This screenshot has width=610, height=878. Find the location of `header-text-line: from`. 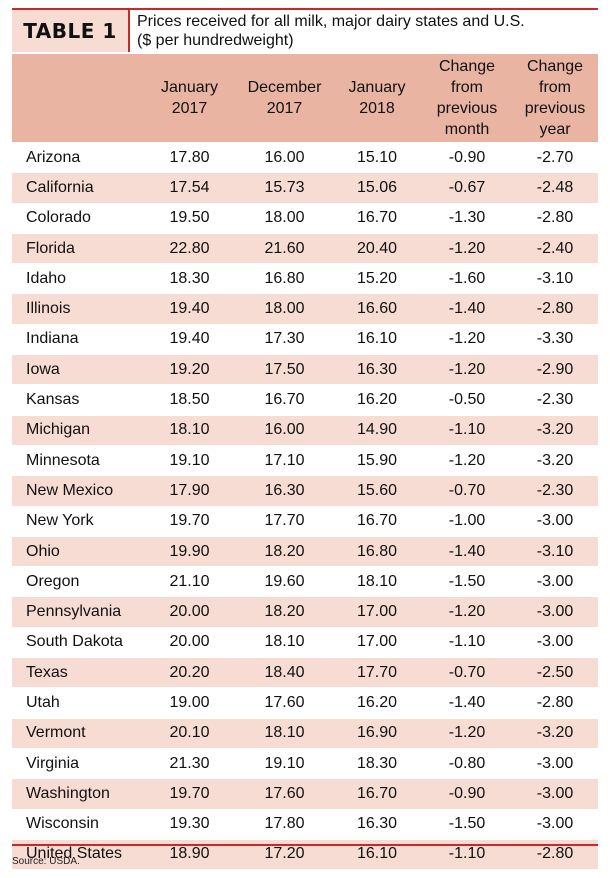

header-text-line: from is located at coordinates (555, 87).